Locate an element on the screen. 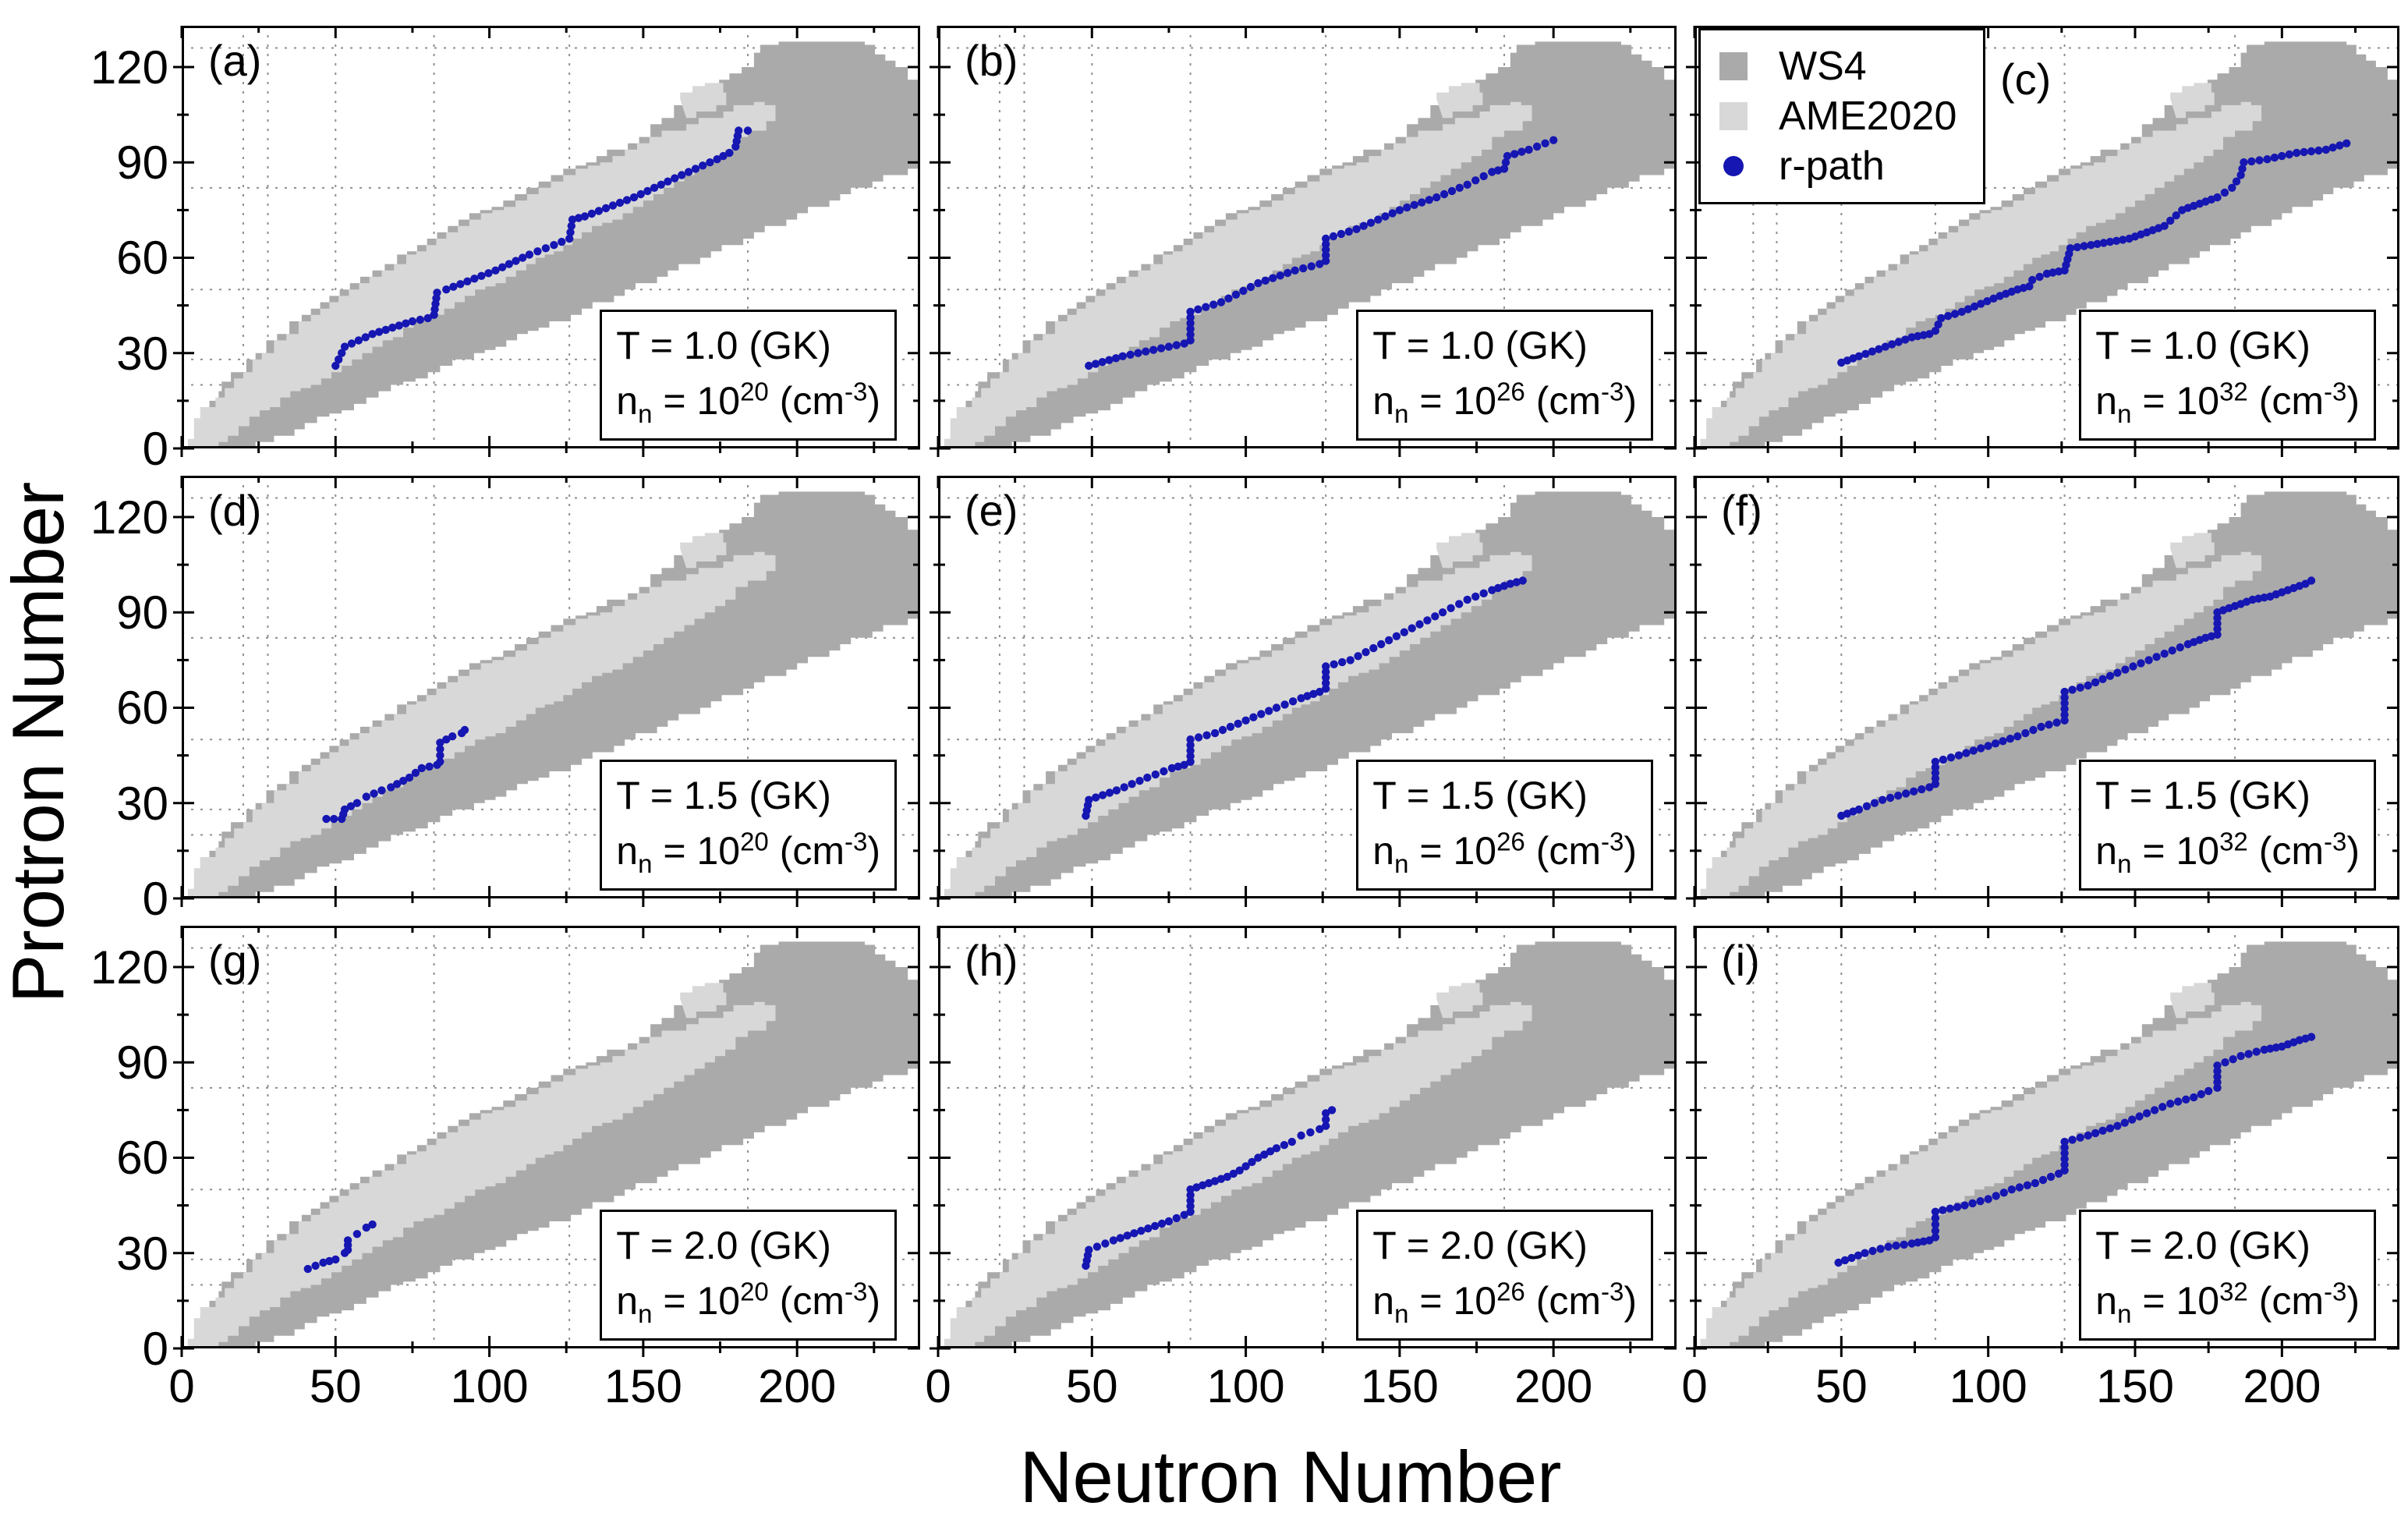  ame2020-region is located at coordinates (1238, 275).